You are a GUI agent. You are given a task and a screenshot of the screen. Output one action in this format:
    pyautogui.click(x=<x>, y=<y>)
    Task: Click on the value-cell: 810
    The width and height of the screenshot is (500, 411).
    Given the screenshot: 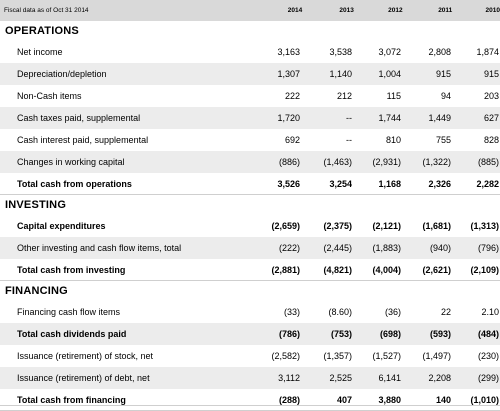 What is the action you would take?
    pyautogui.click(x=393, y=140)
    